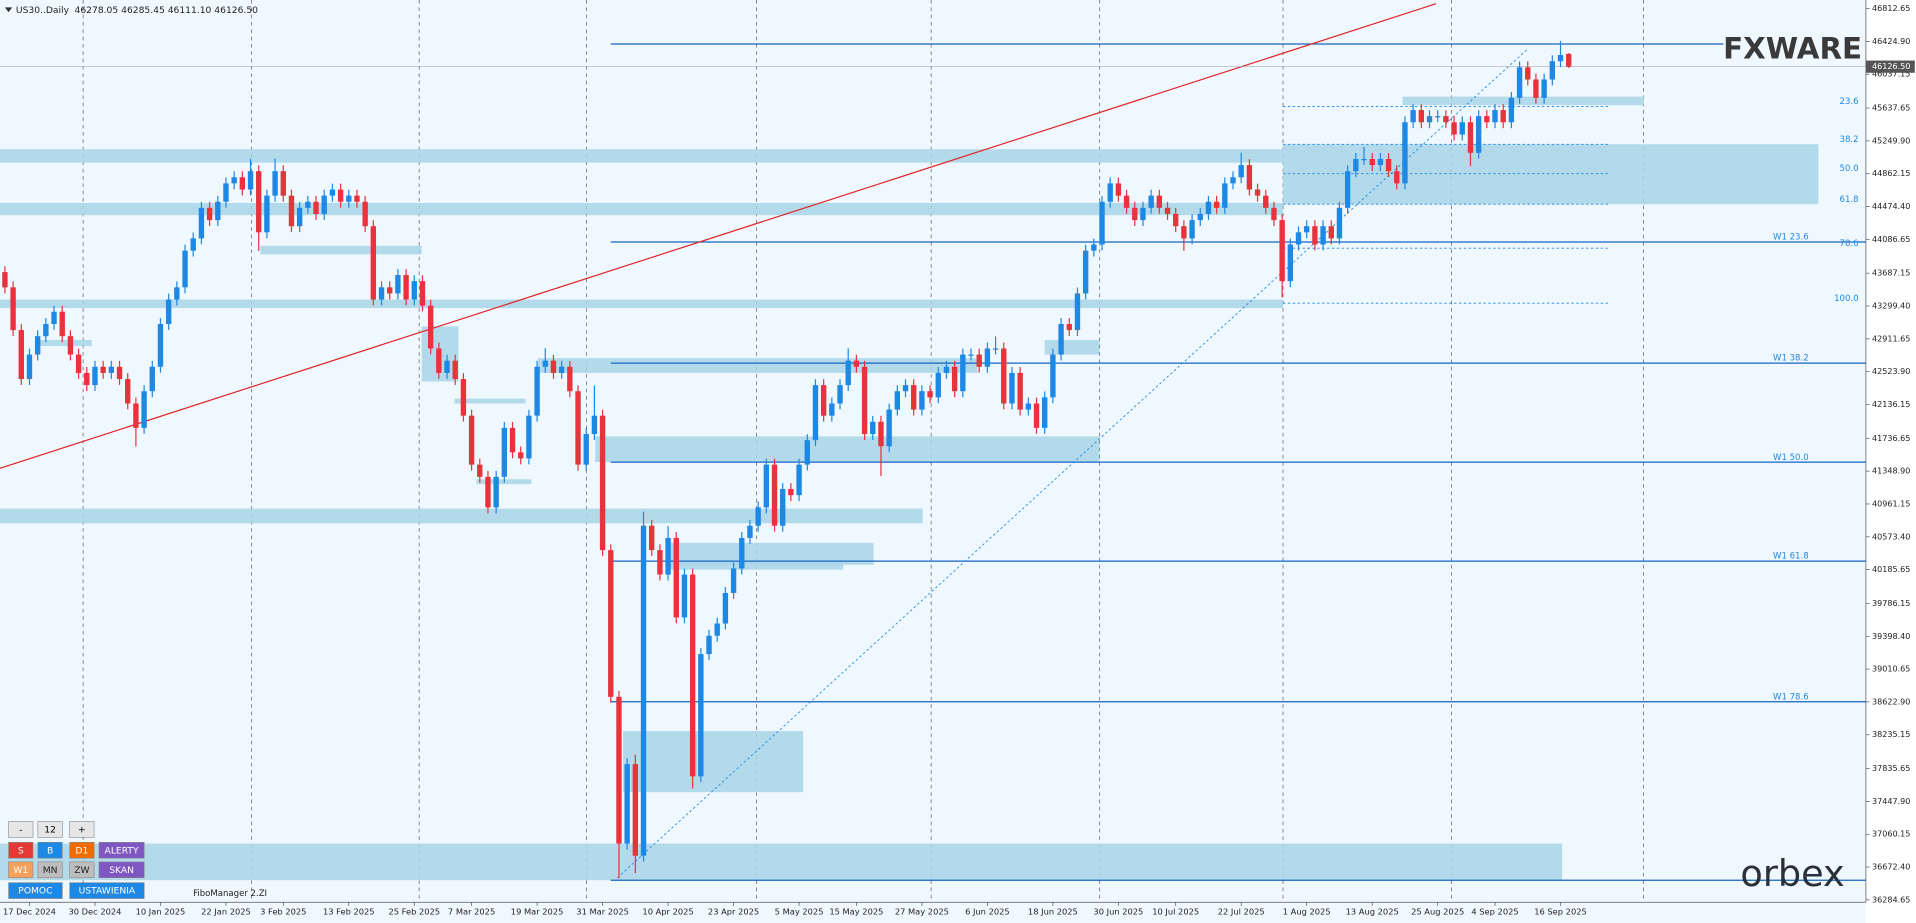 This screenshot has height=923, width=1916. What do you see at coordinates (1849, 140) in the screenshot?
I see `fibo-label: 38.2` at bounding box center [1849, 140].